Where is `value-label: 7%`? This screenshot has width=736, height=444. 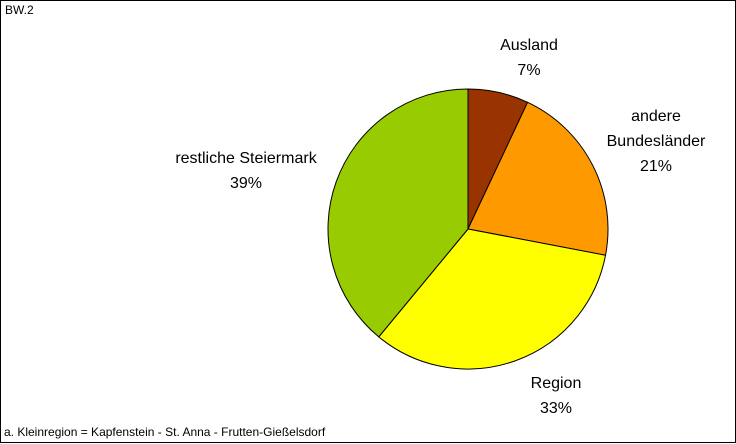 value-label: 7% is located at coordinates (529, 70).